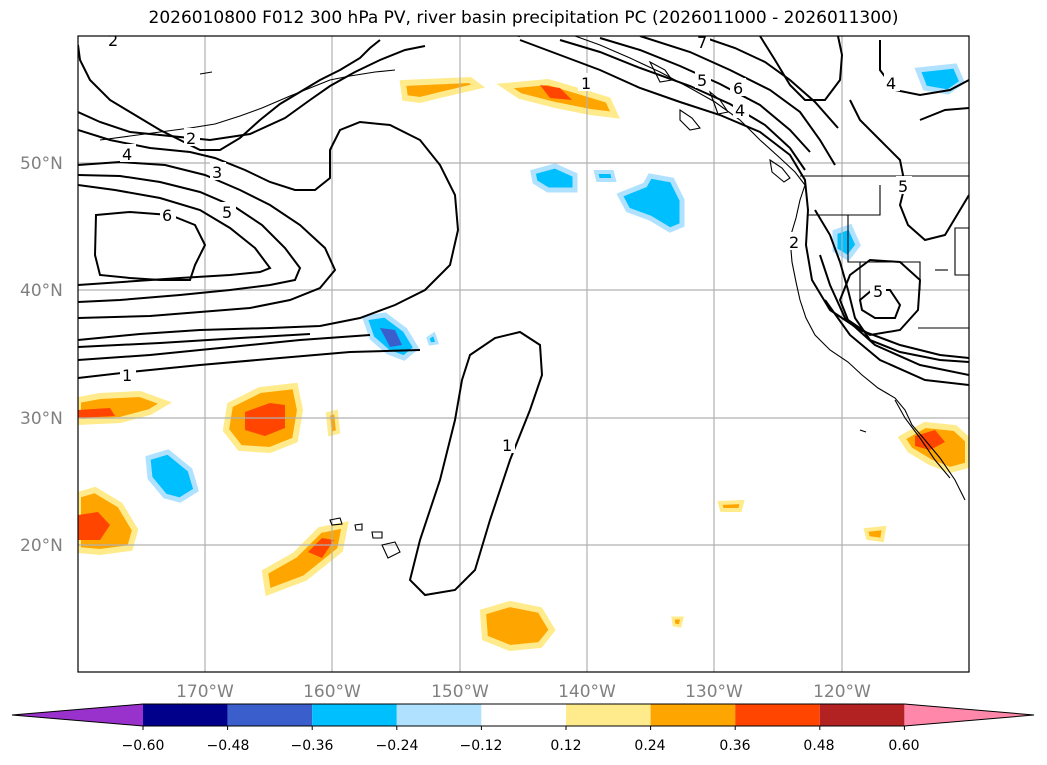 This screenshot has height=765, width=1047. What do you see at coordinates (903, 746) in the screenshot?
I see `colorbar-tick-label: 0.60` at bounding box center [903, 746].